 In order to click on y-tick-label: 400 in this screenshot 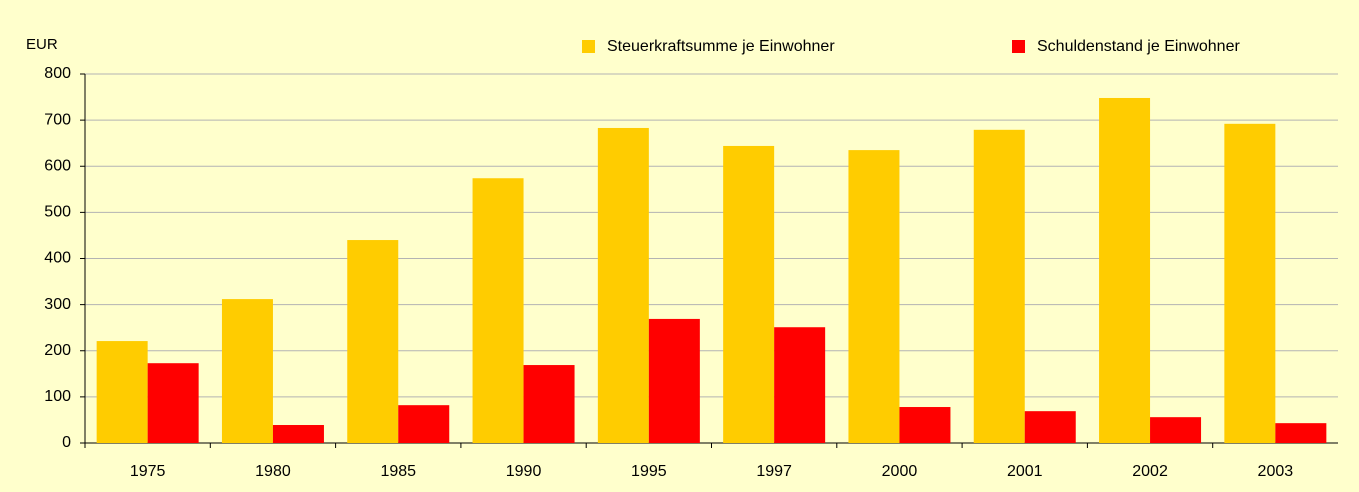, I will do `click(57, 258)`.